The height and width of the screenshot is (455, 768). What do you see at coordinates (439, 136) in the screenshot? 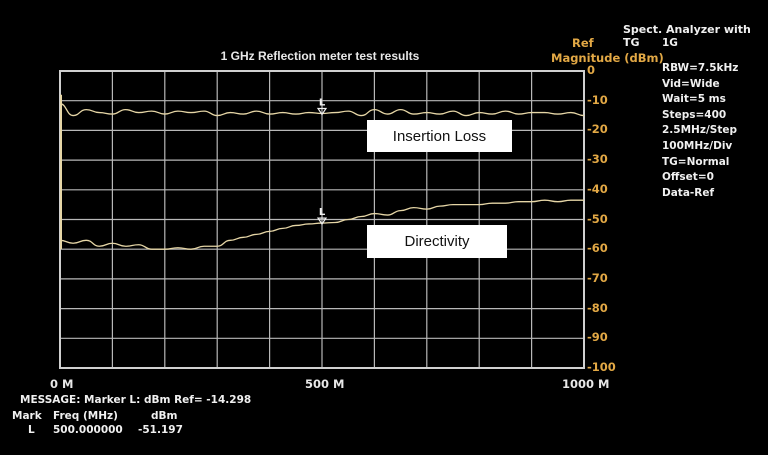
I see `series-label-insertion-loss: Insertion Loss` at bounding box center [439, 136].